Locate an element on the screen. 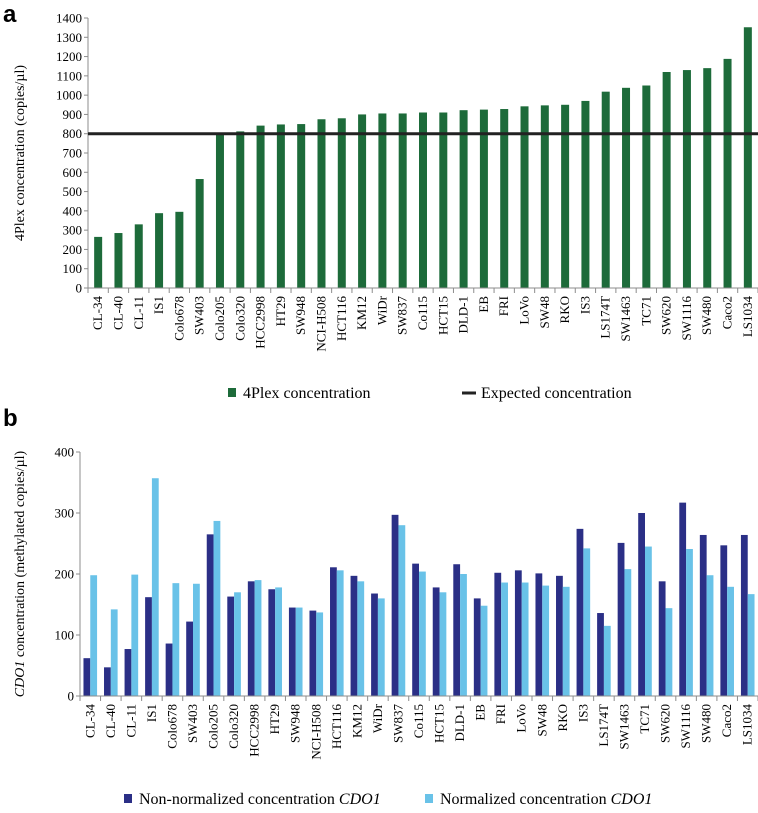 The image size is (758, 813). x-tick-label: SW837 is located at coordinates (397, 724).